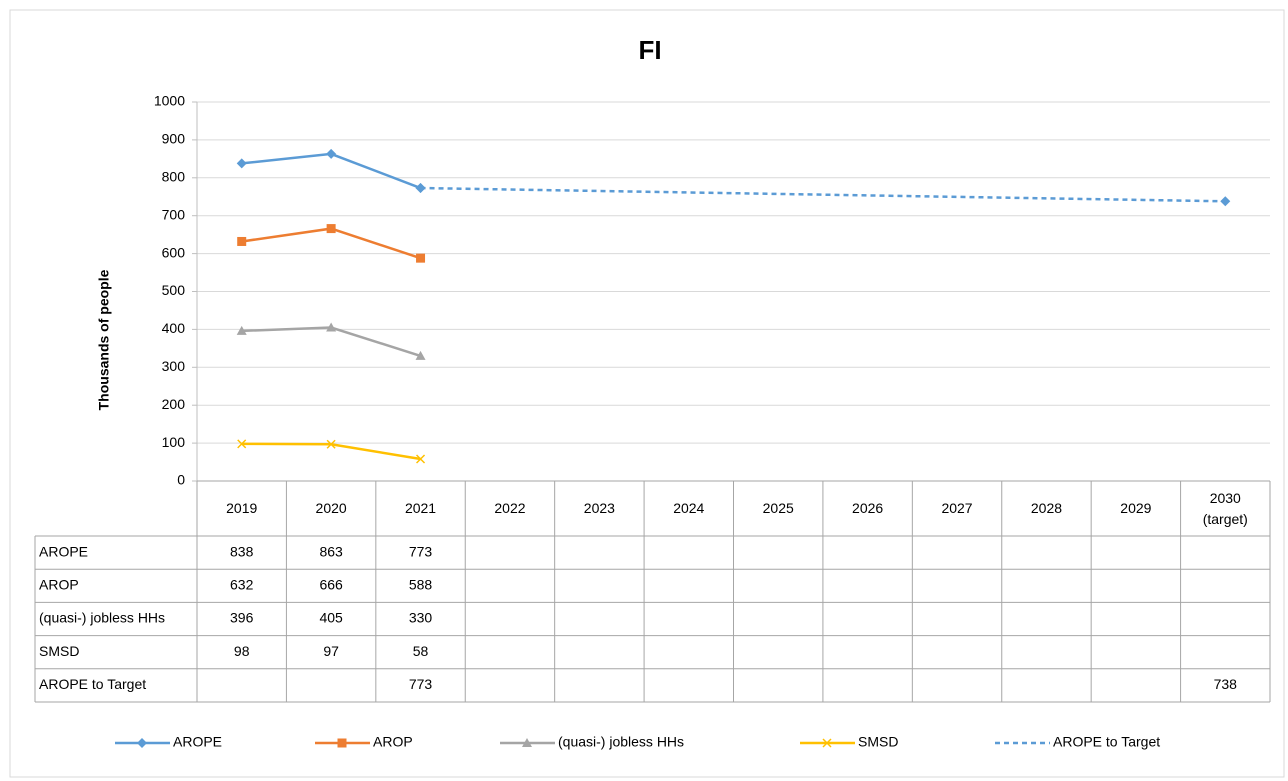 The height and width of the screenshot is (781, 1288). What do you see at coordinates (331, 651) in the screenshot?
I see `table-cell: 97` at bounding box center [331, 651].